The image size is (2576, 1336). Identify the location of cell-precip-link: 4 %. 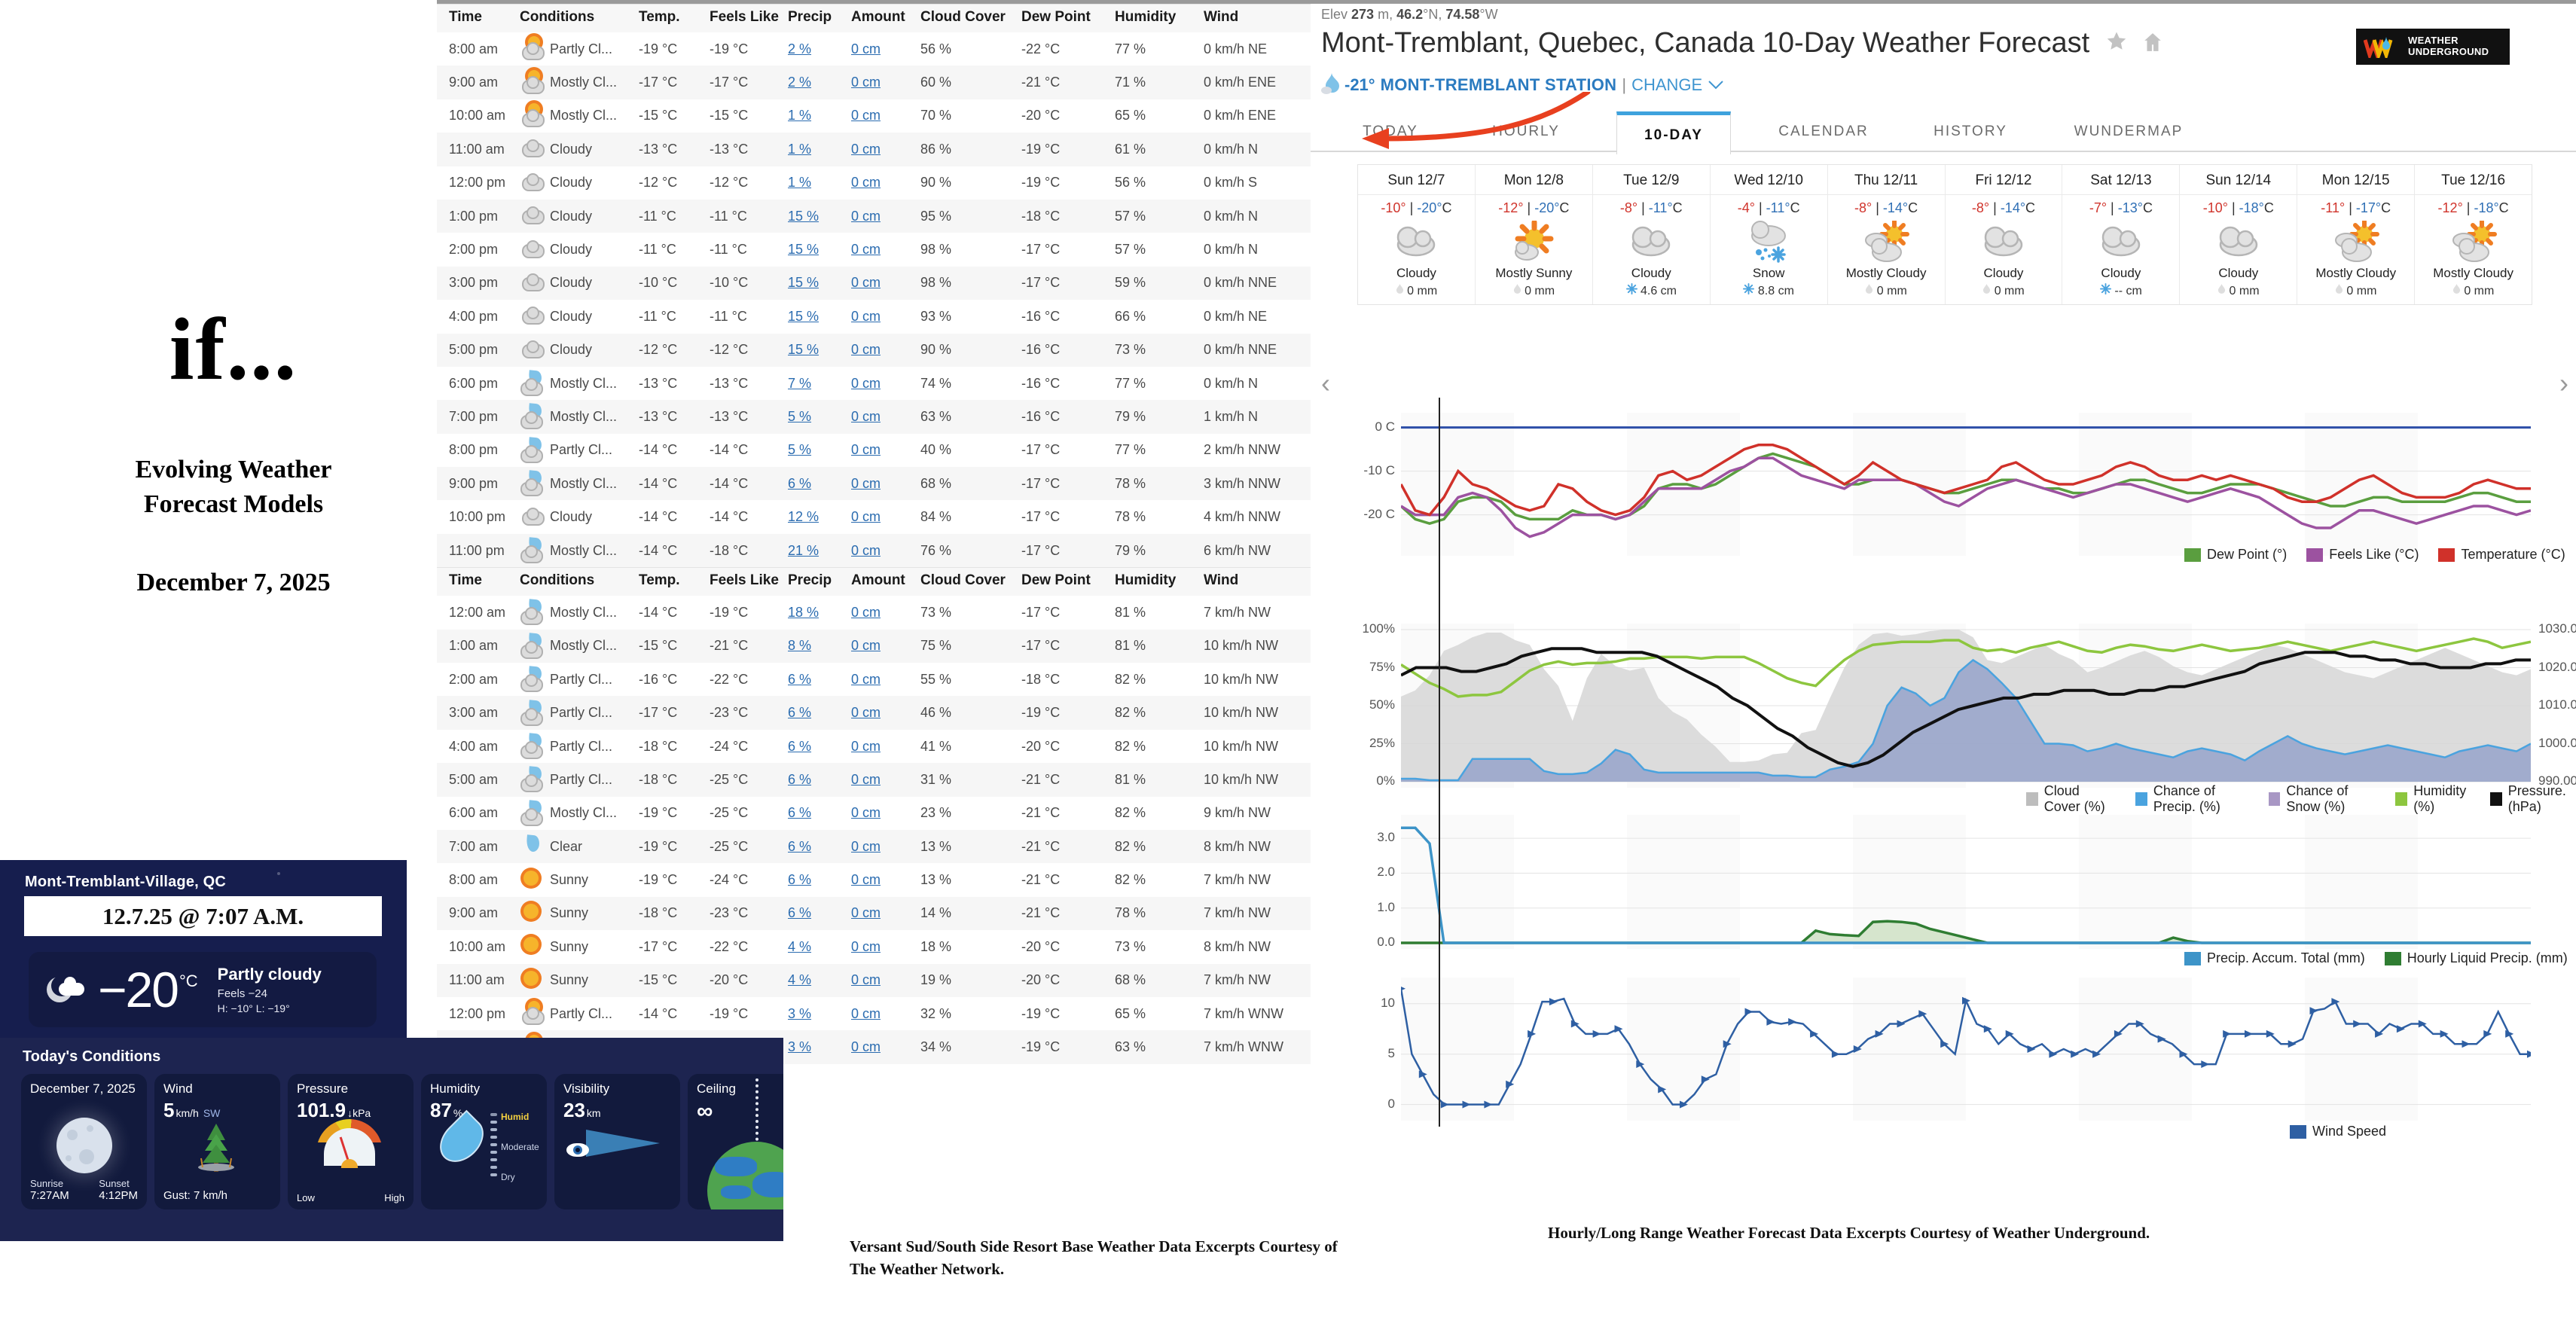
(800, 980).